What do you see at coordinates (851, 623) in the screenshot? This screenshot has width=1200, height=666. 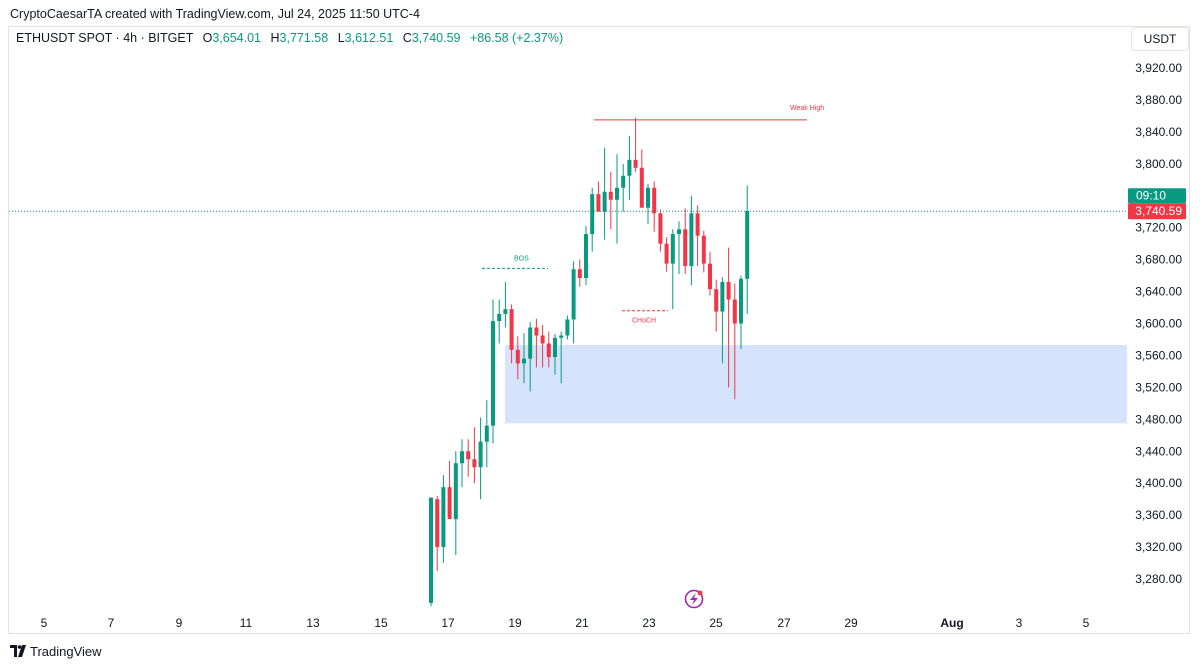 I see `time-tick-label: 29` at bounding box center [851, 623].